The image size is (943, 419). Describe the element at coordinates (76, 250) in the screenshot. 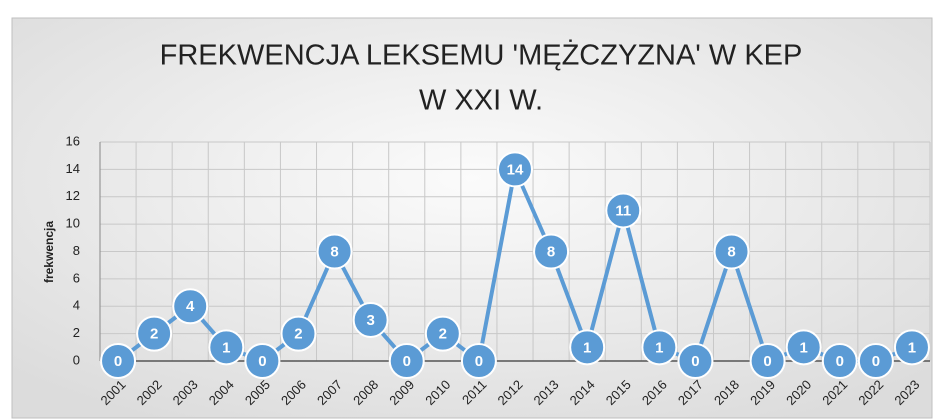

I see `y-tick-label: 8` at that location.